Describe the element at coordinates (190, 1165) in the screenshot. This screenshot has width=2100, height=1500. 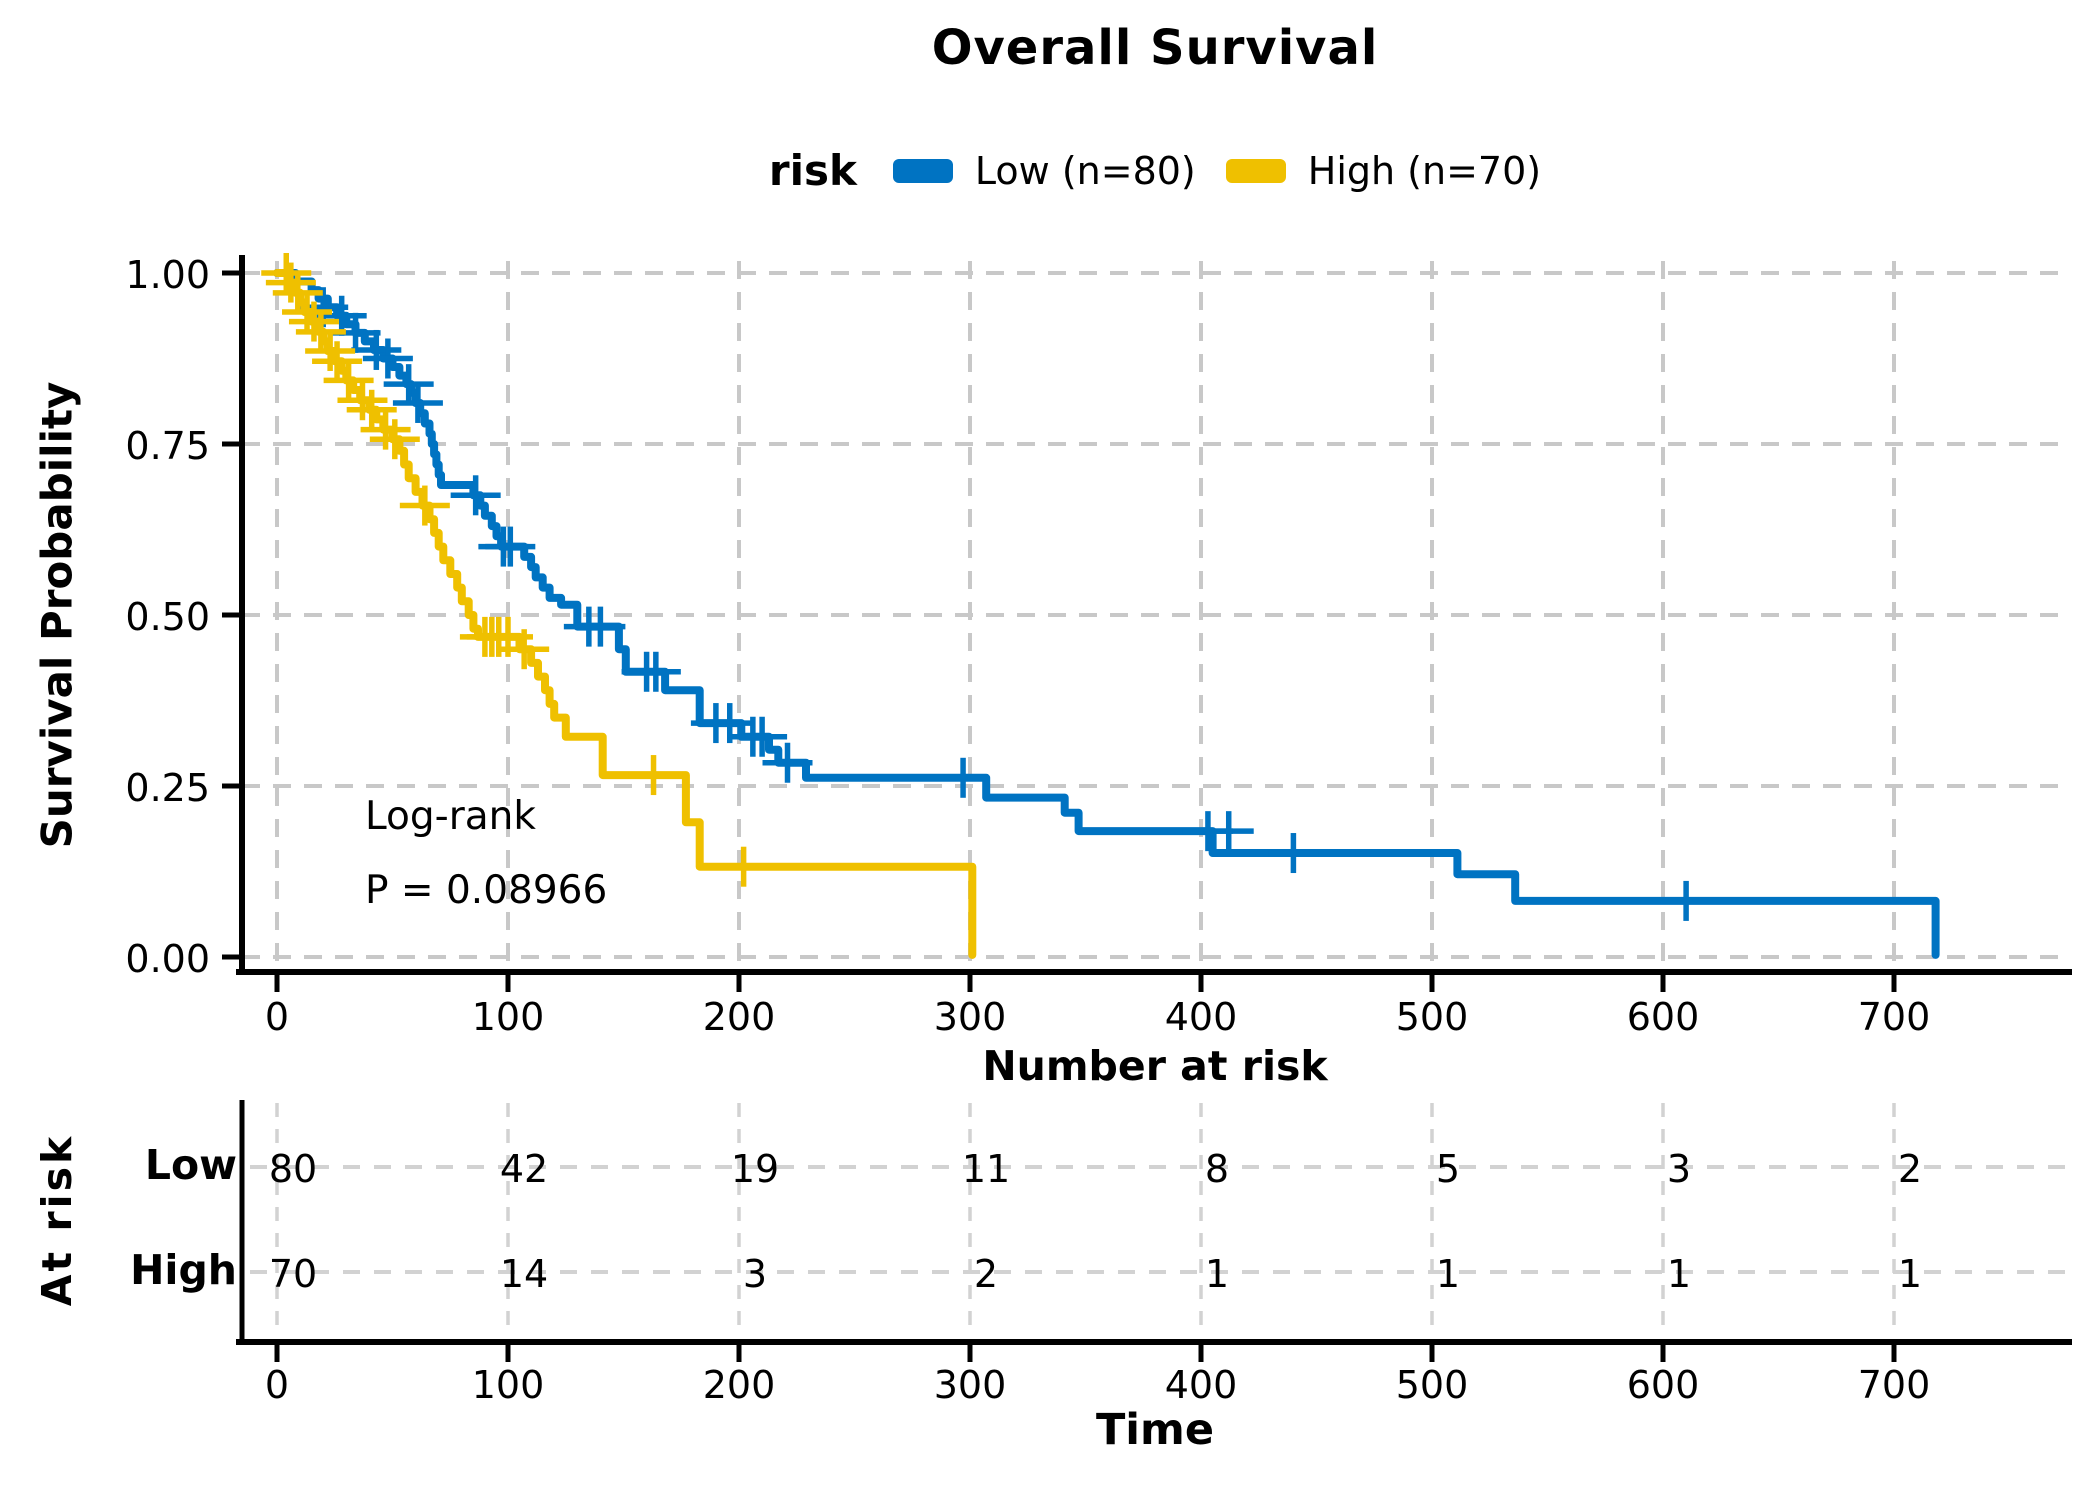
I see `risk-row-label-low: Low` at that location.